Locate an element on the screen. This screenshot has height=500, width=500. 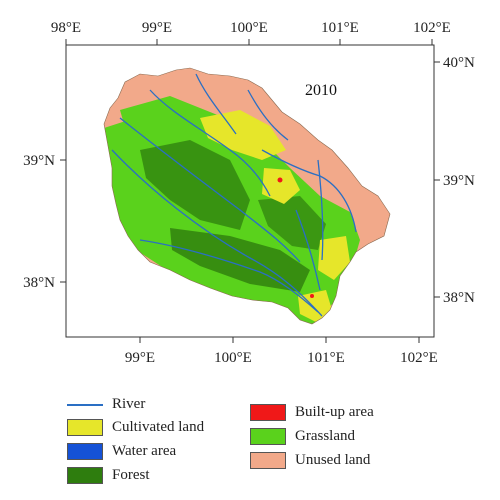
legend-label: Unused land is located at coordinates (333, 459).